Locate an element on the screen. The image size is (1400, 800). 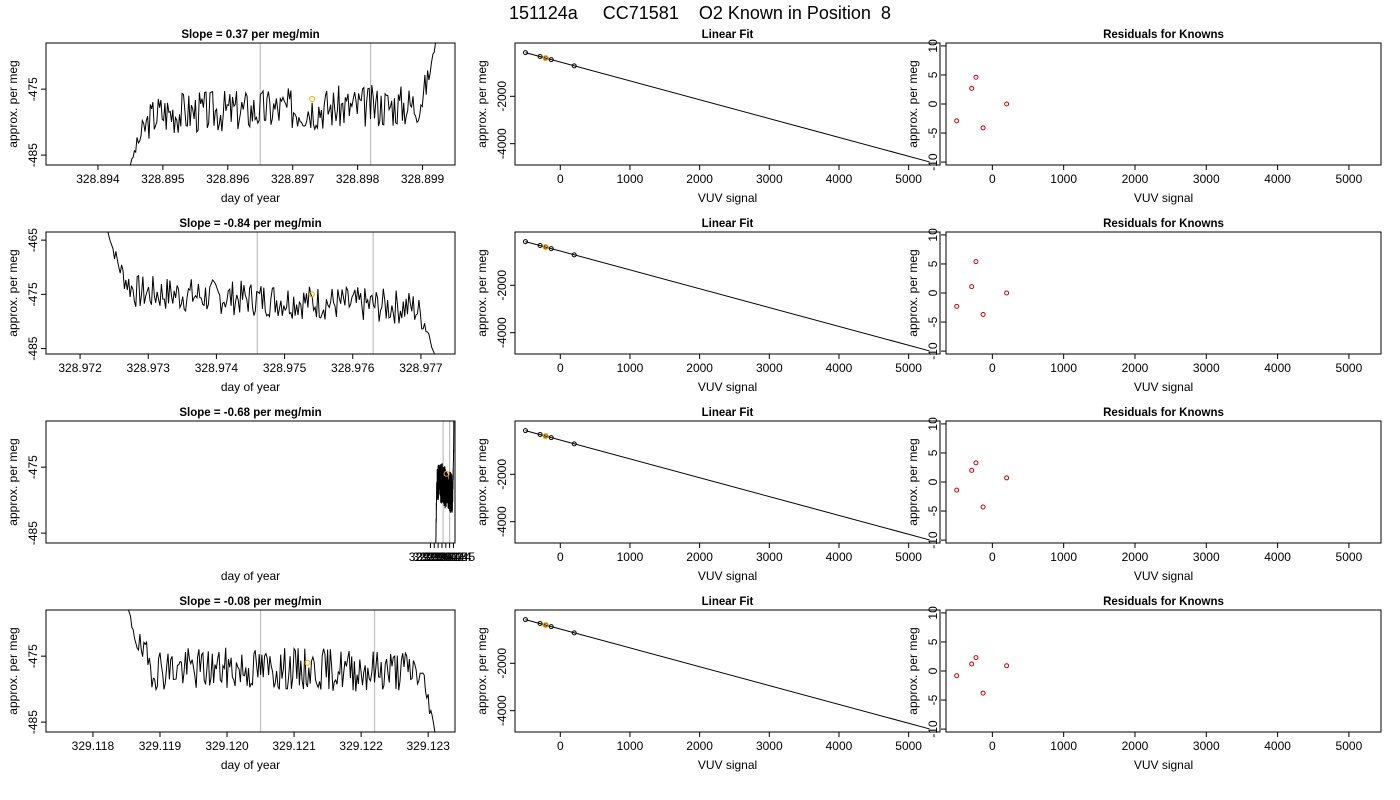
panel-title: Slope = -0.08 per meg/min is located at coordinates (250, 602).